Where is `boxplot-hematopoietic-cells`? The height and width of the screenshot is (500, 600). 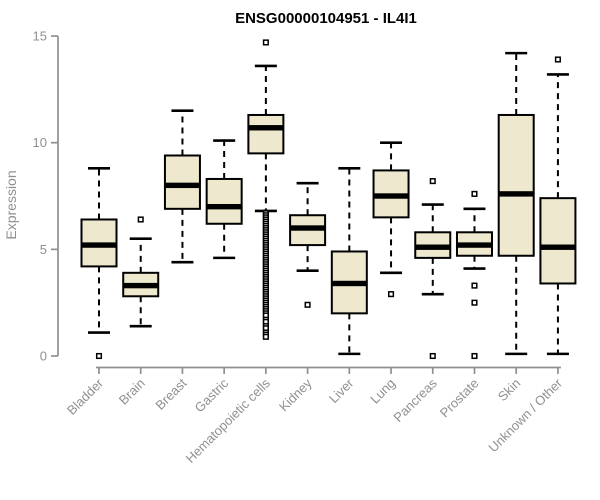 boxplot-hematopoietic-cells is located at coordinates (266, 189).